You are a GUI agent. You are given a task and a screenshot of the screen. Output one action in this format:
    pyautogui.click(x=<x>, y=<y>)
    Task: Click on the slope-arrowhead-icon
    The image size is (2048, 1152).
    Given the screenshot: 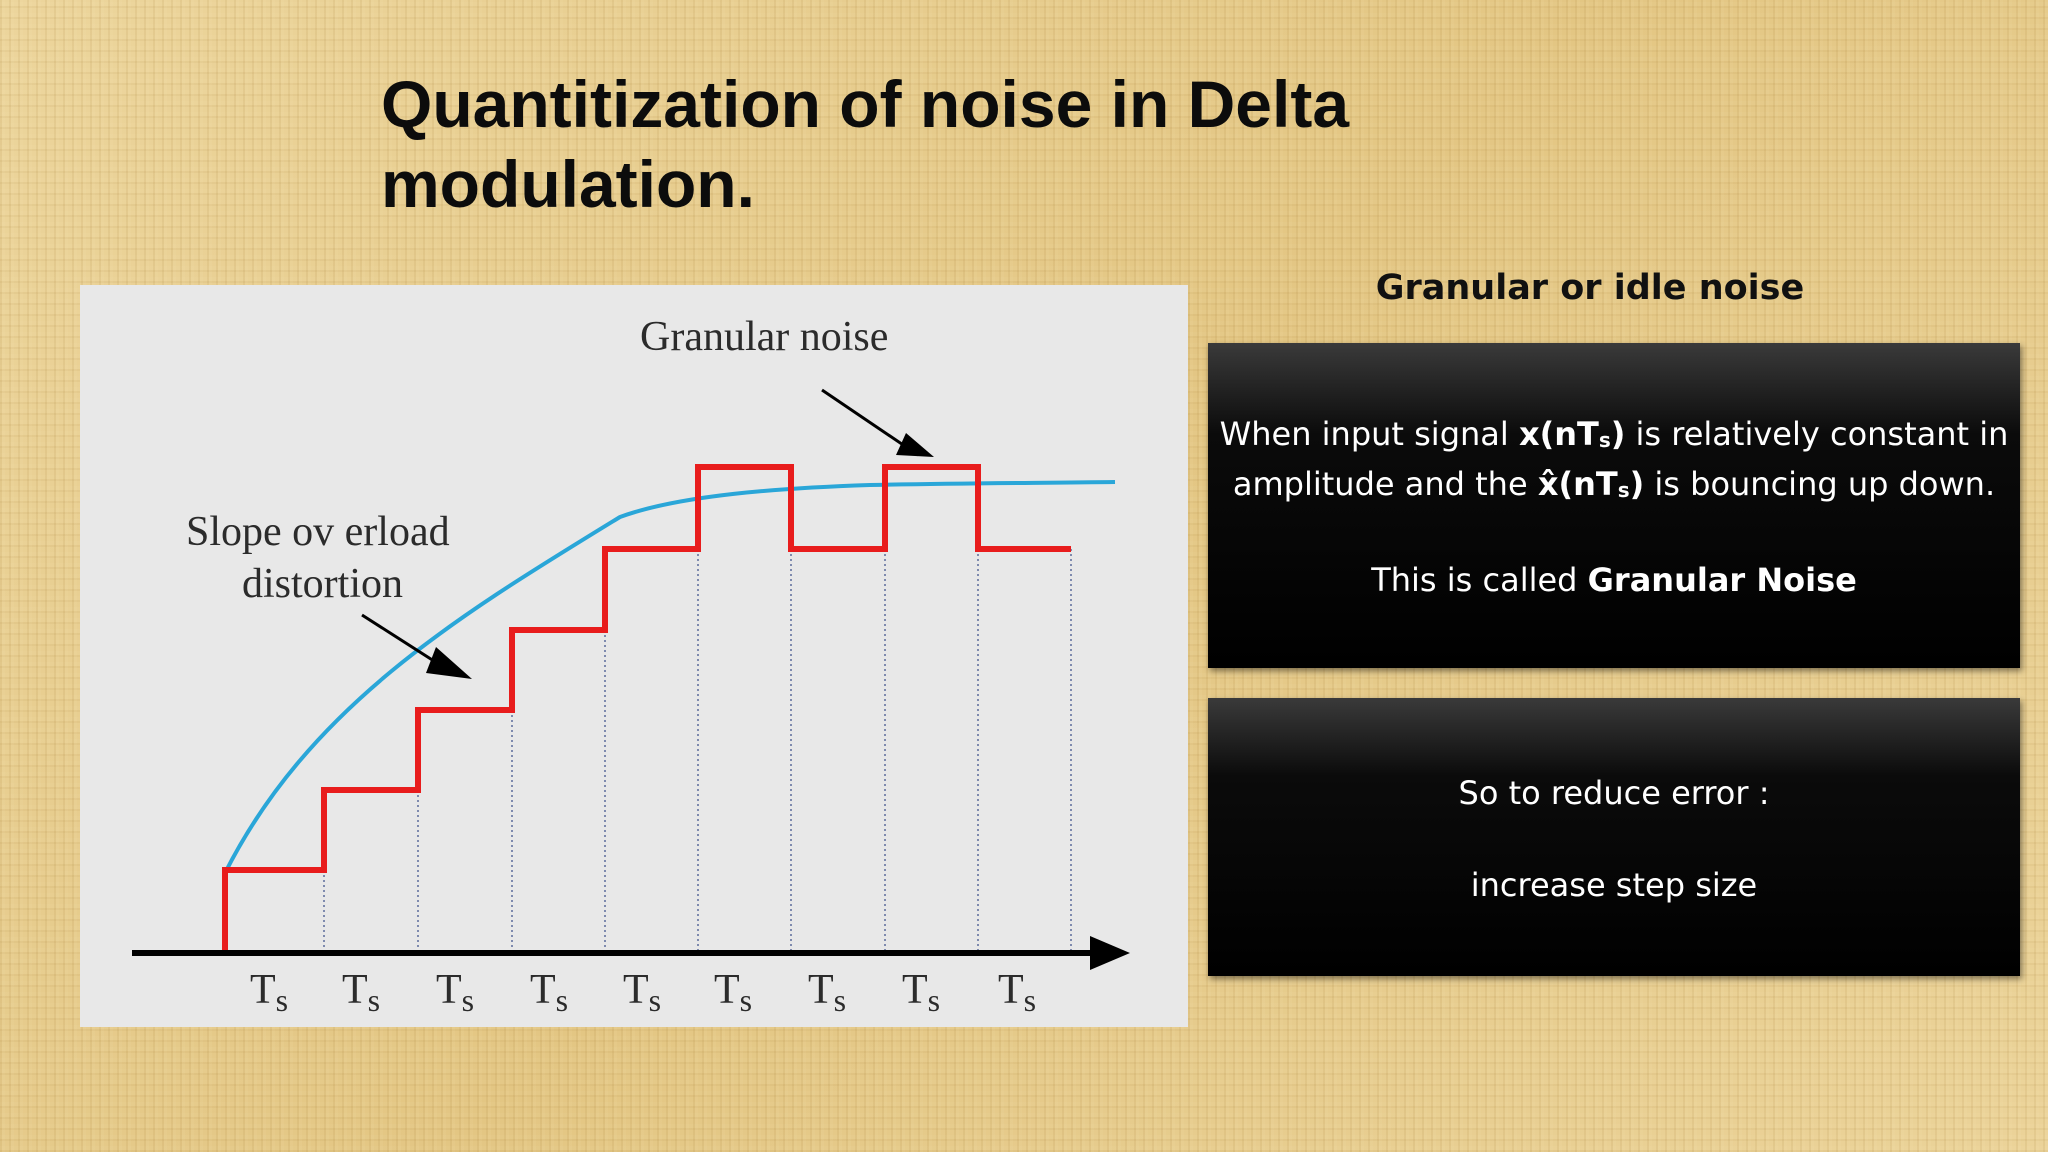 What is the action you would take?
    pyautogui.click(x=449, y=663)
    